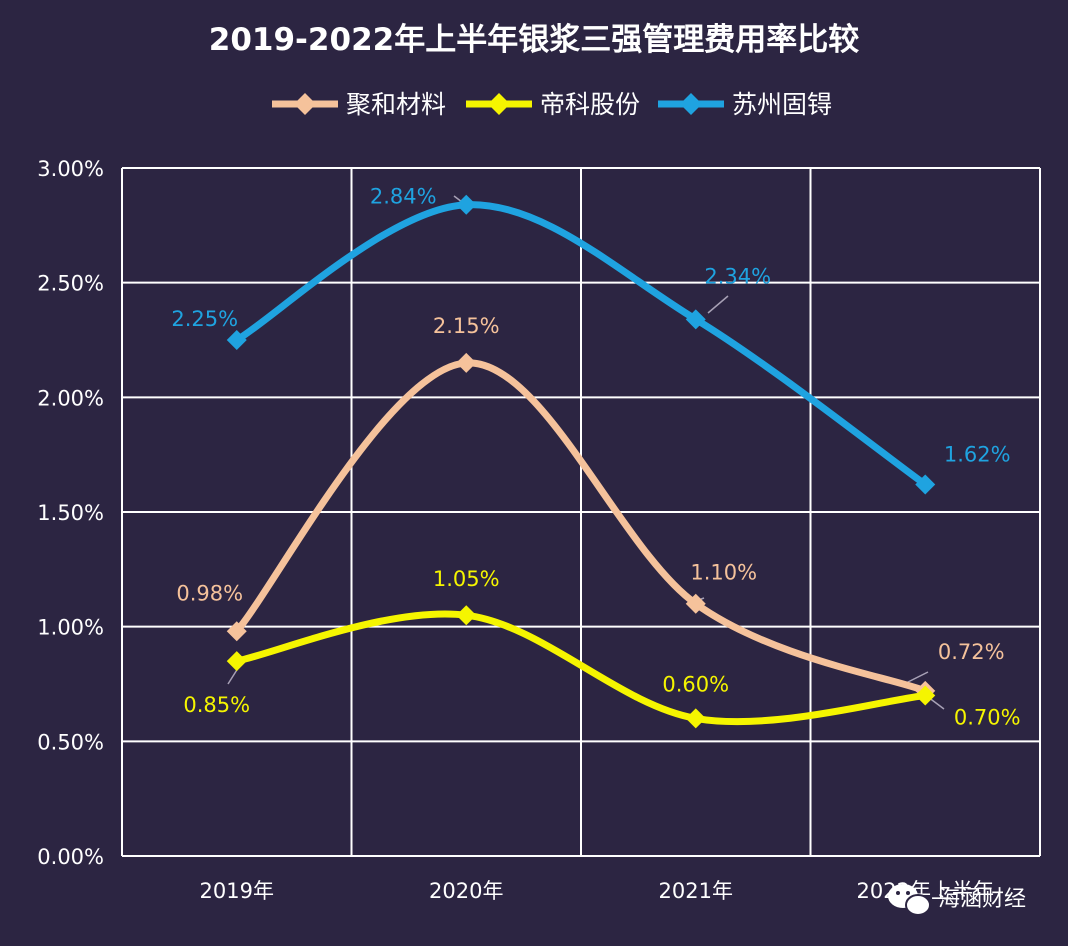  Describe the element at coordinates (909, 900) in the screenshot. I see `wechat-icon` at that location.